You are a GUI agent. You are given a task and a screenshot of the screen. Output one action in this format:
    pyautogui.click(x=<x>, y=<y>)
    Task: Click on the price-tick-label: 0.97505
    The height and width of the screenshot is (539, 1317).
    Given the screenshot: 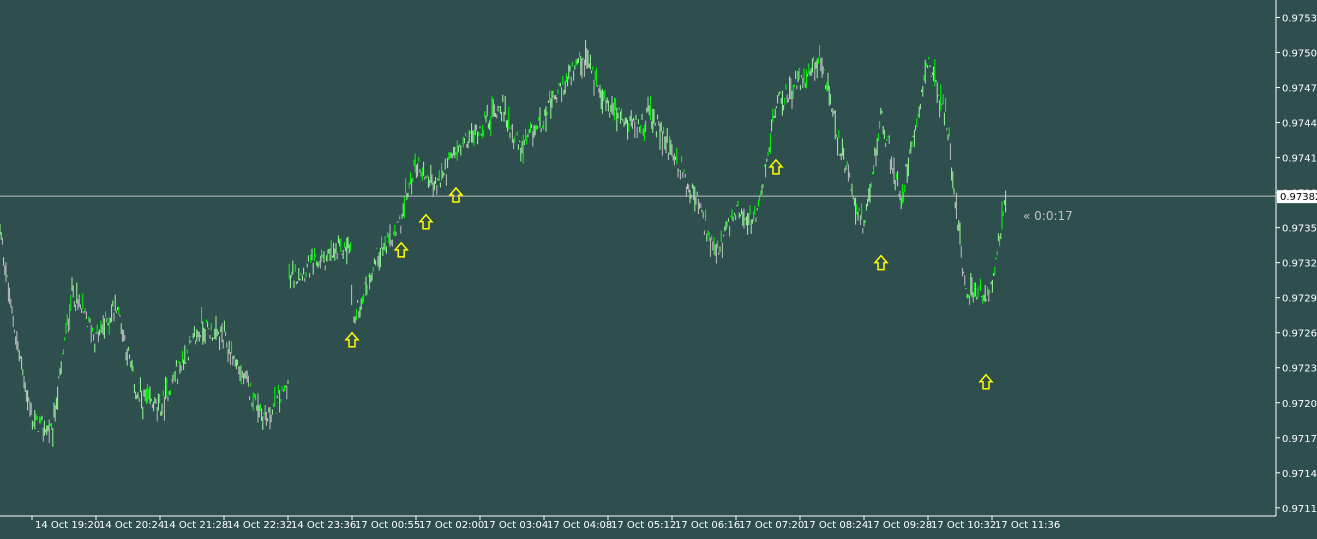 What is the action you would take?
    pyautogui.click(x=1299, y=54)
    